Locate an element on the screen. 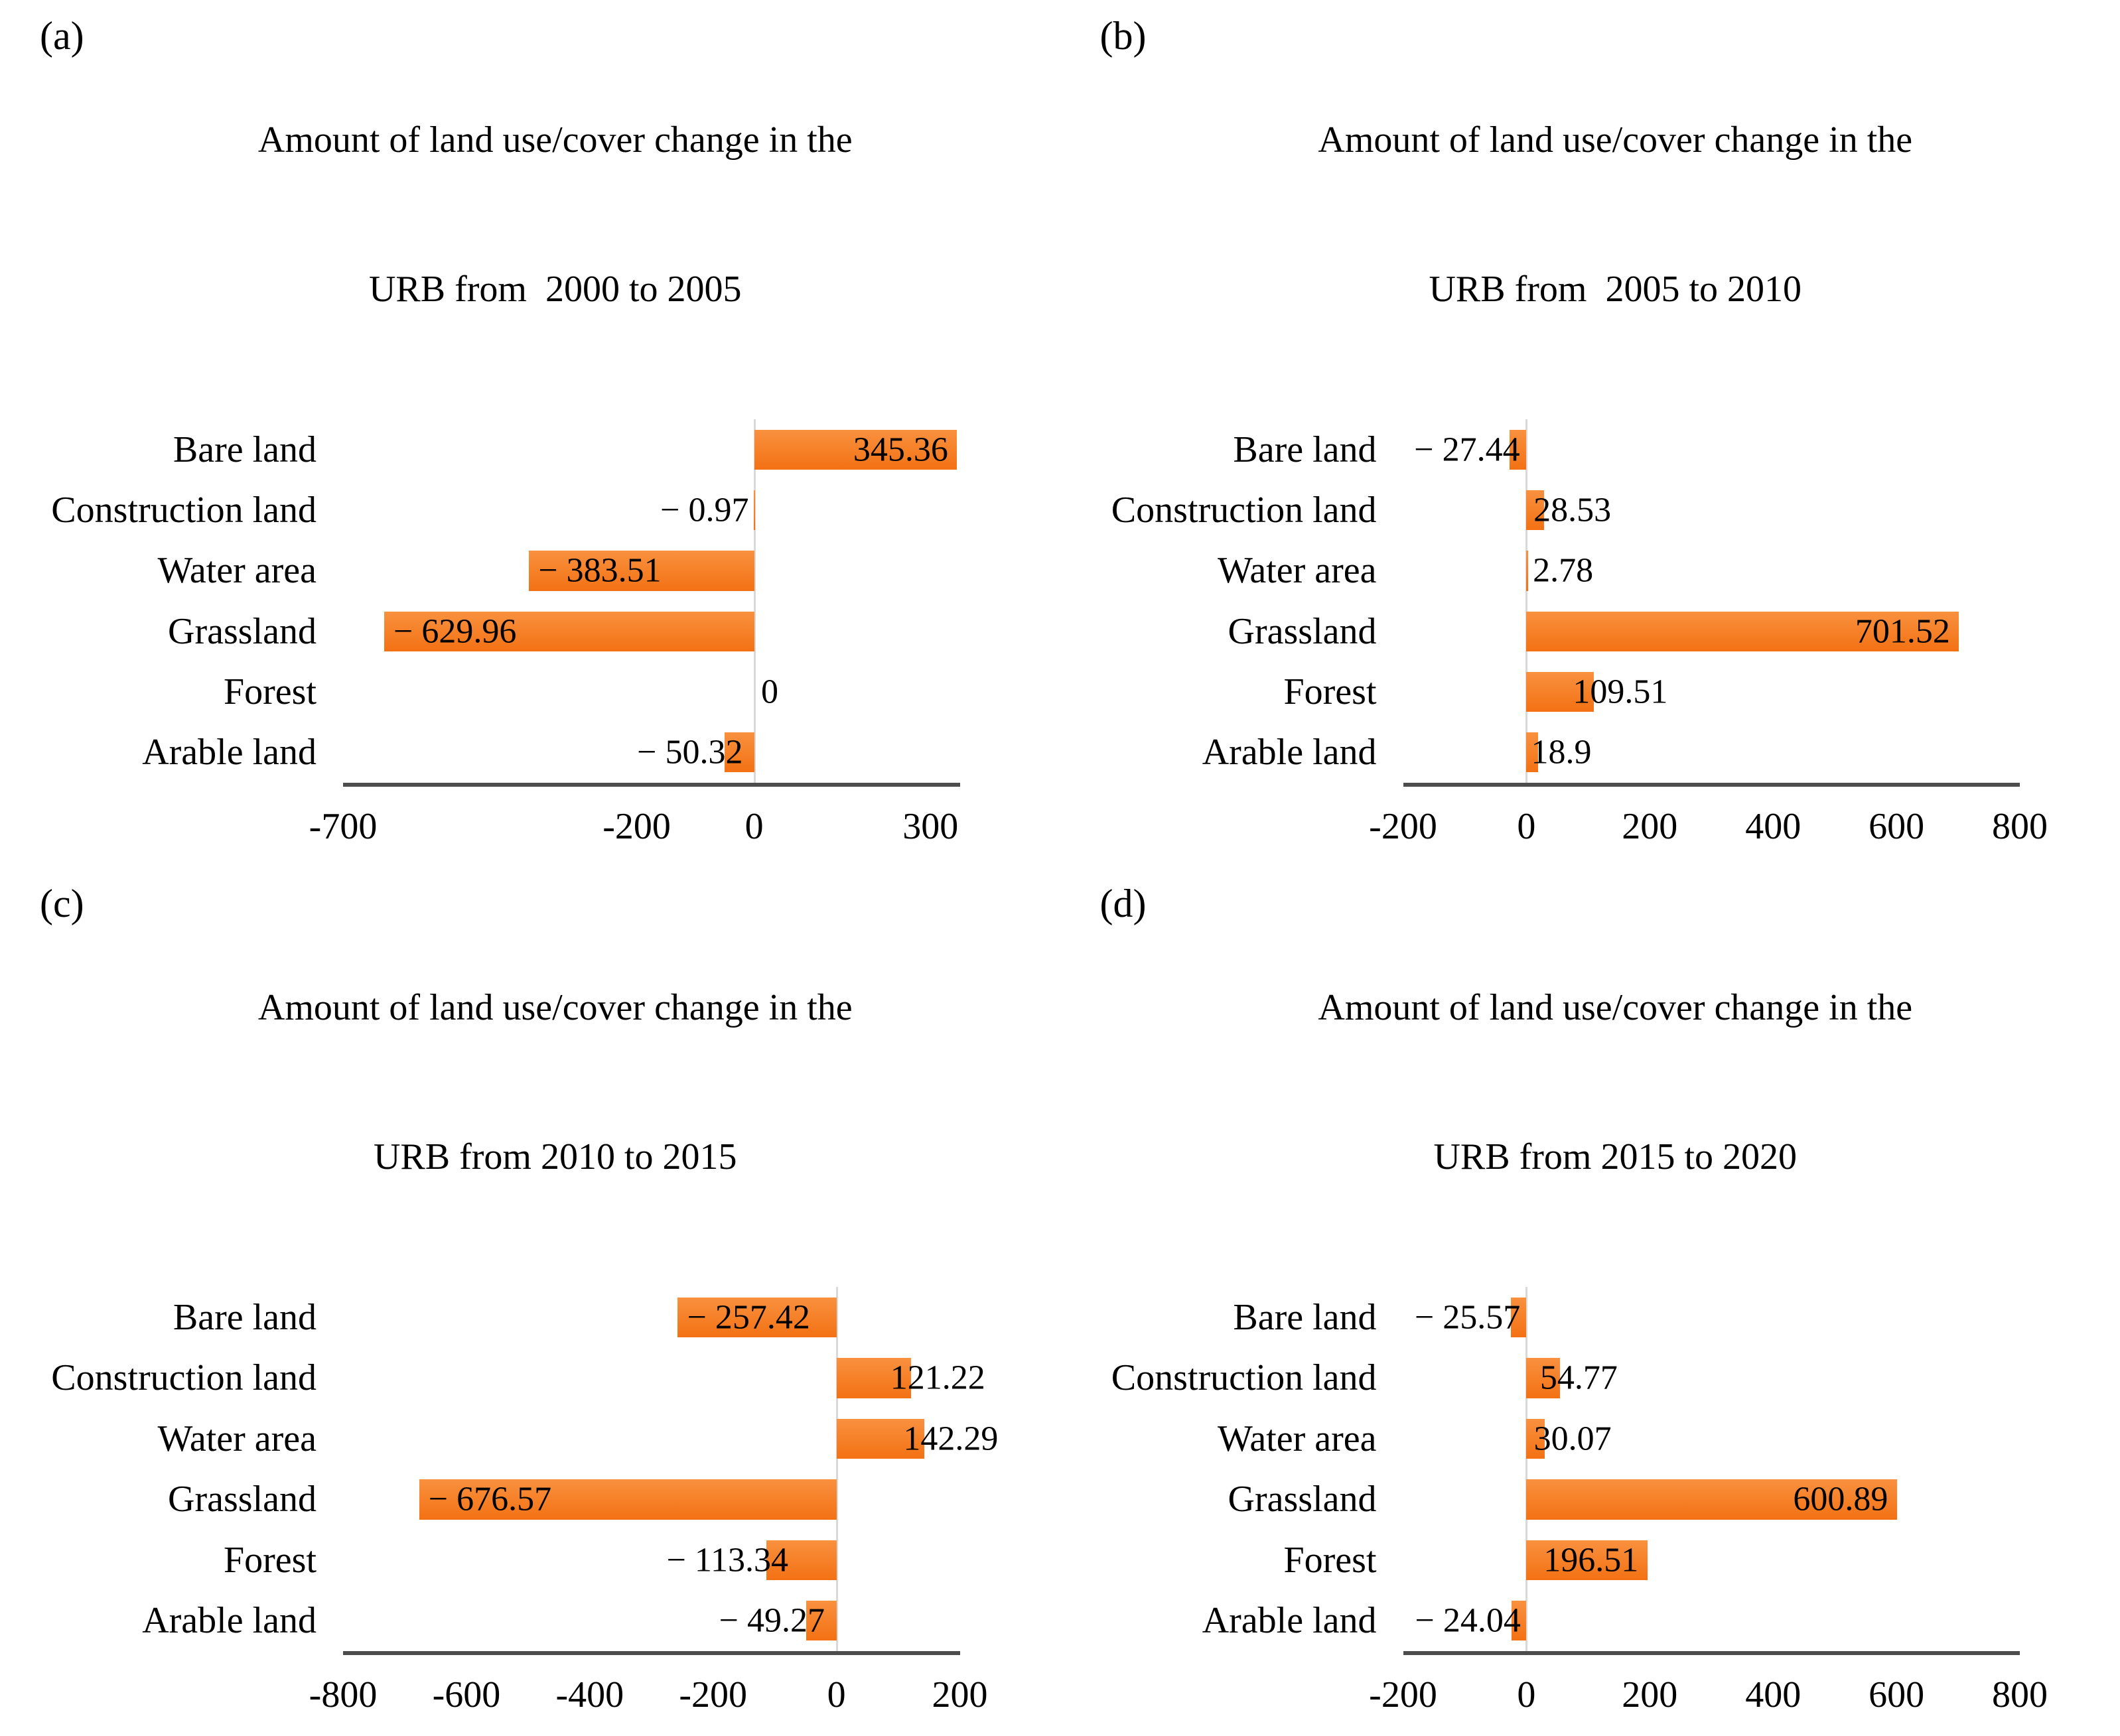 The image size is (2120, 1736). bar-row: 30.07 is located at coordinates (1711, 1438).